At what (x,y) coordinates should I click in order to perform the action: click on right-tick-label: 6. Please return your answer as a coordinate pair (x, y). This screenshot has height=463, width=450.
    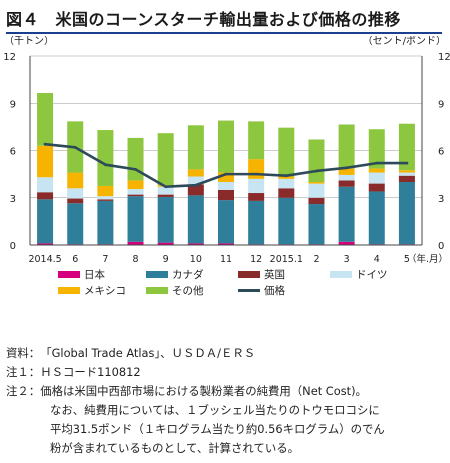
    Looking at the image, I should click on (441, 152).